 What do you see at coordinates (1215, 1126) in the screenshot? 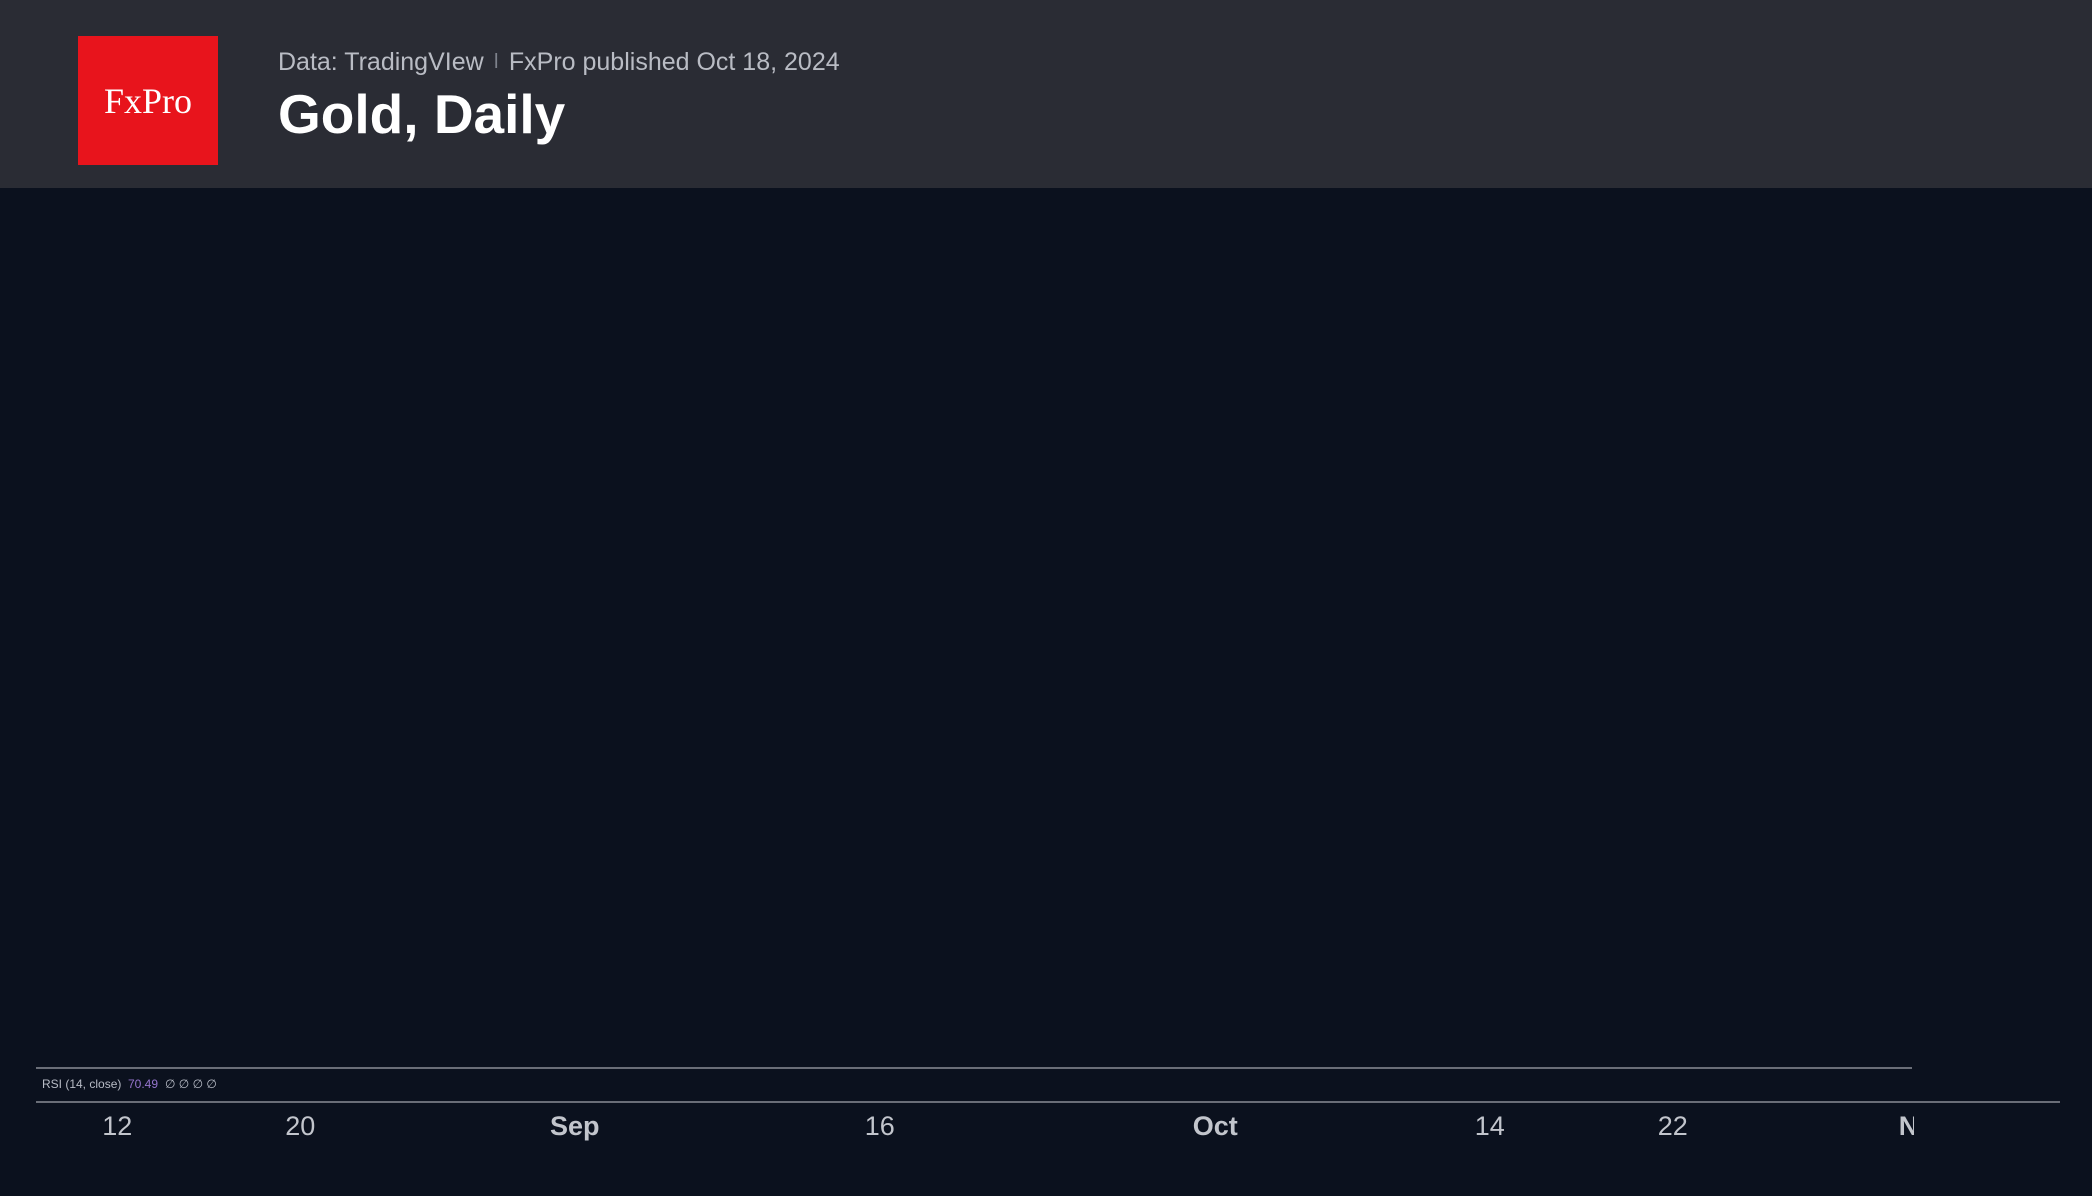
I see `x-tick-label: Oct` at bounding box center [1215, 1126].